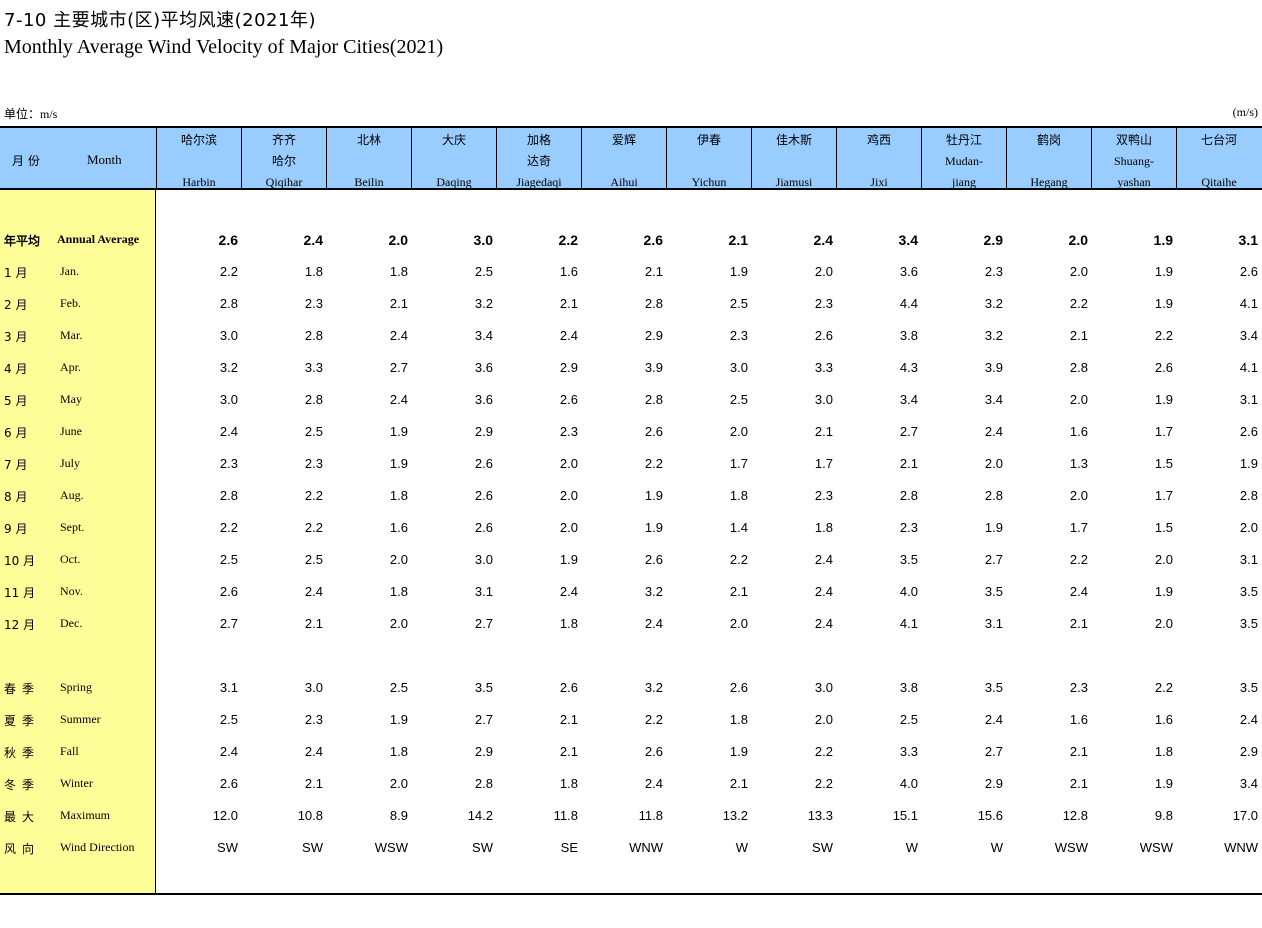  What do you see at coordinates (1134, 161) in the screenshot?
I see `column-header-english-line1: Shuang-` at bounding box center [1134, 161].